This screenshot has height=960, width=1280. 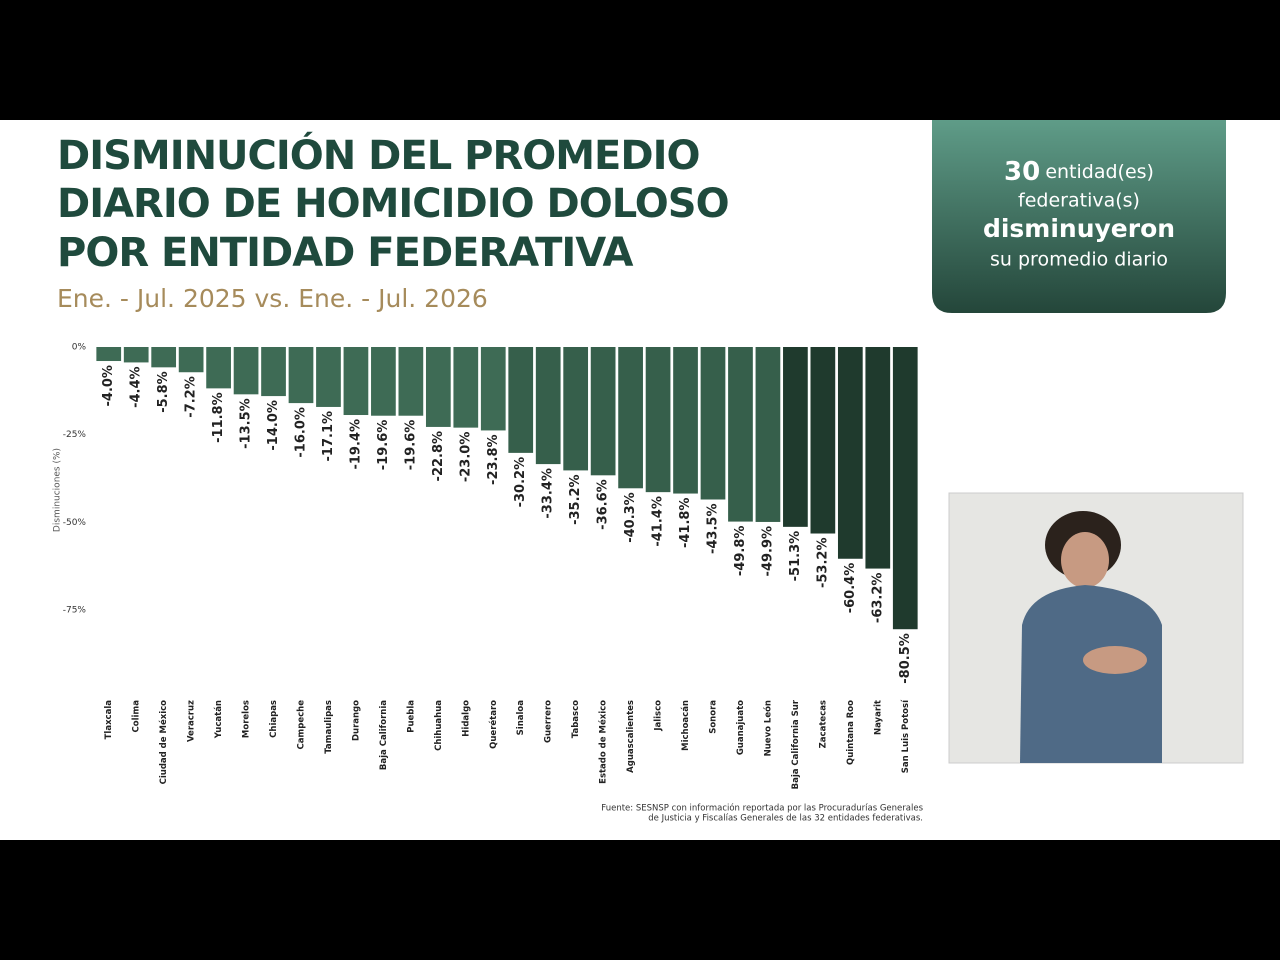 I want to click on chart-subtitle: Ene. - Jul. 2025 vs. Ene. - Jul. 2026, so click(x=272, y=298).